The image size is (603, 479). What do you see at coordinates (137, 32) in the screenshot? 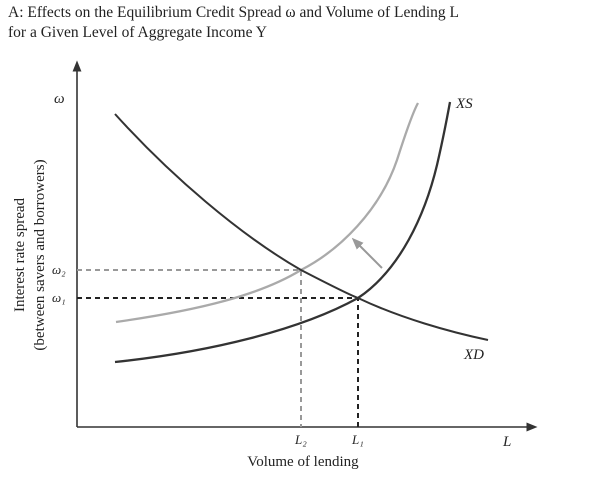
I see `title-line2-text: for a Given Level of Aggregate Income Y` at bounding box center [137, 32].